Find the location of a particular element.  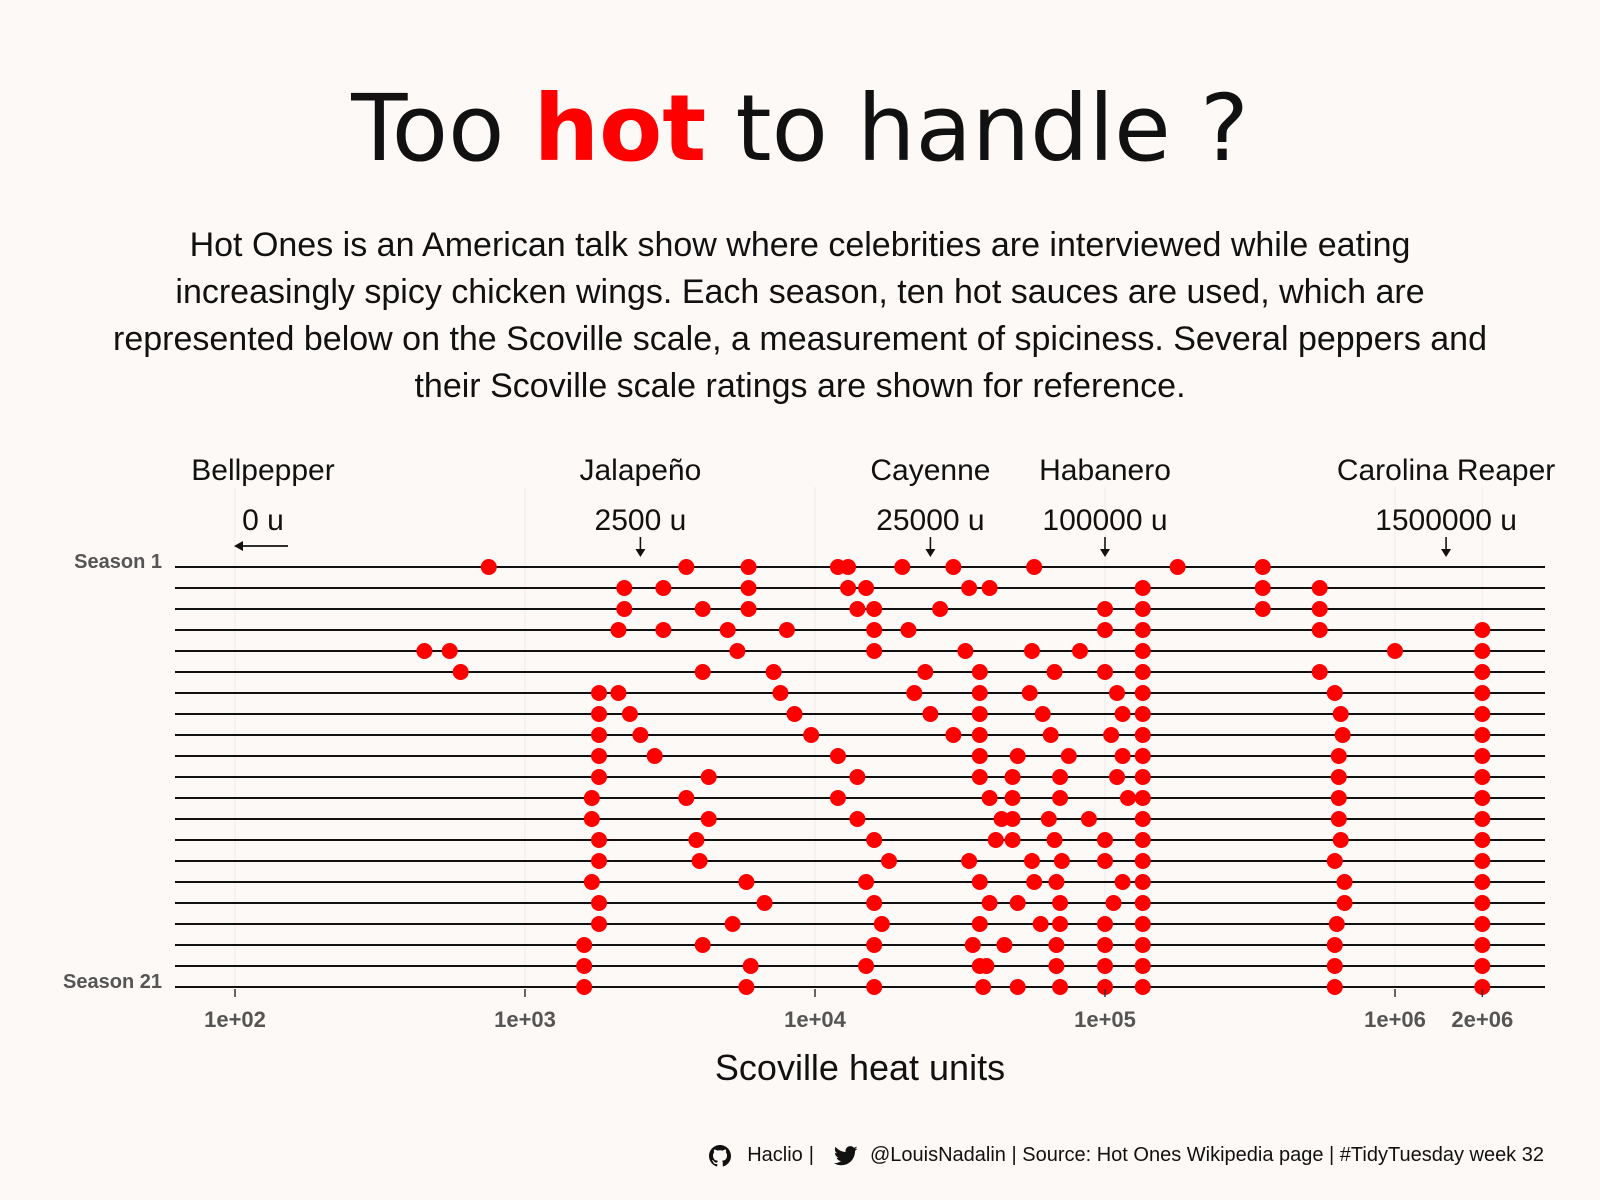

github-handle: Haclio is located at coordinates (775, 1155).